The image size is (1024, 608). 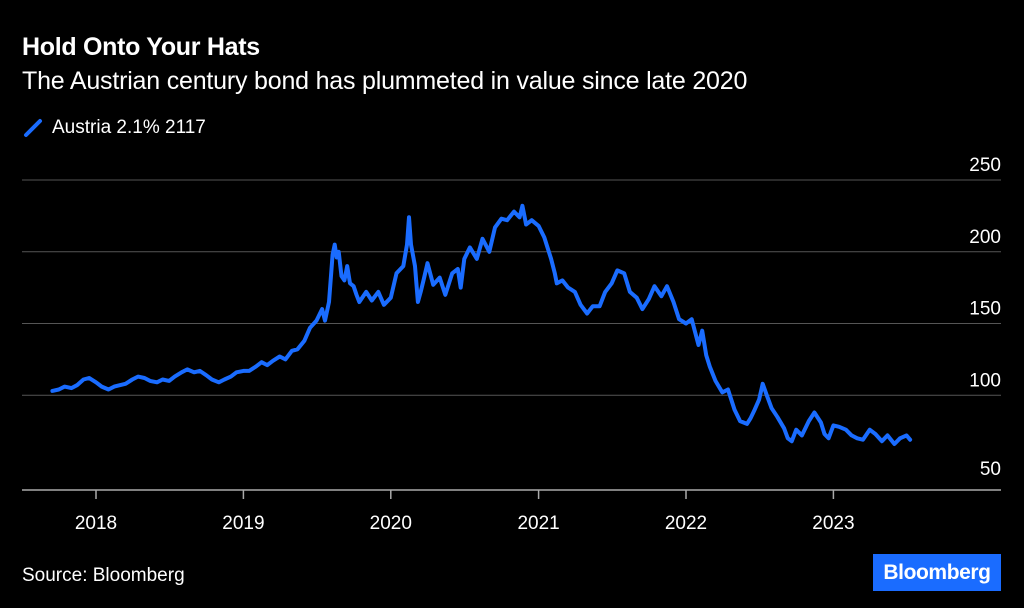 I want to click on y-tick-label: 150, so click(x=985, y=309).